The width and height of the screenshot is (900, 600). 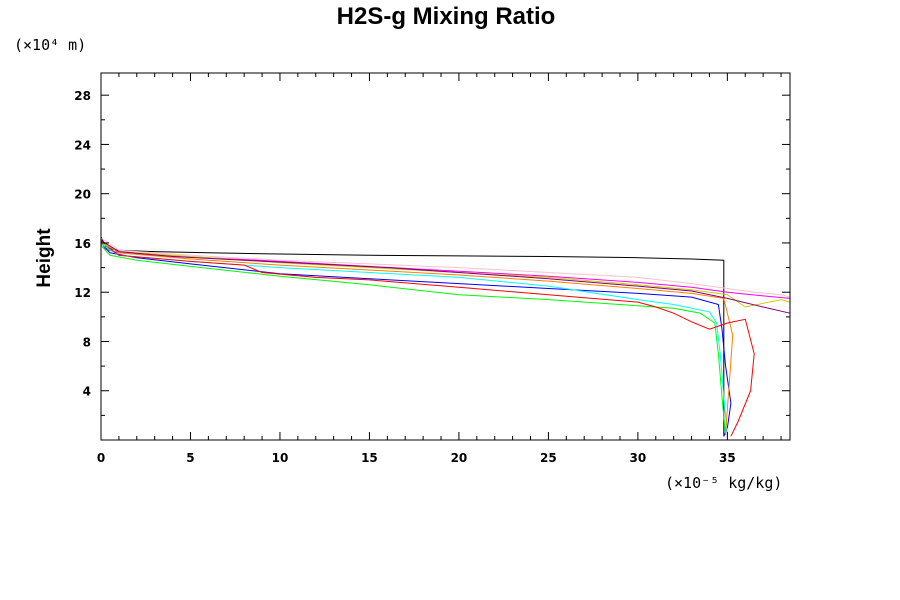 I want to click on x-axis-unit: (×10⁻⁵ kg/kg), so click(x=723, y=483).